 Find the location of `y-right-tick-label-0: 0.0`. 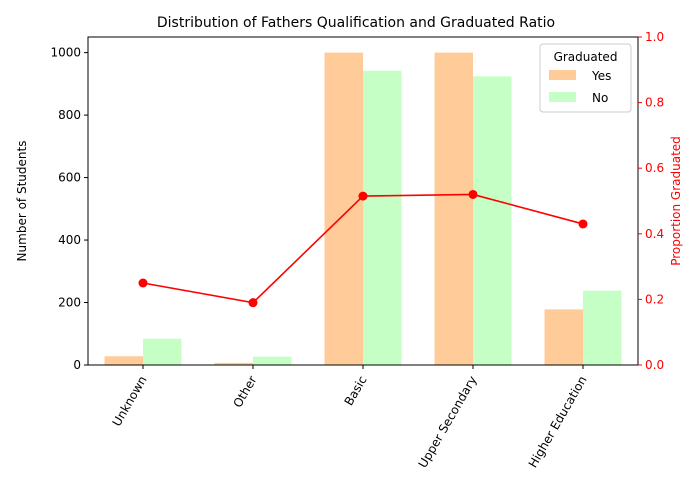

y-right-tick-label-0: 0.0 is located at coordinates (654, 365).